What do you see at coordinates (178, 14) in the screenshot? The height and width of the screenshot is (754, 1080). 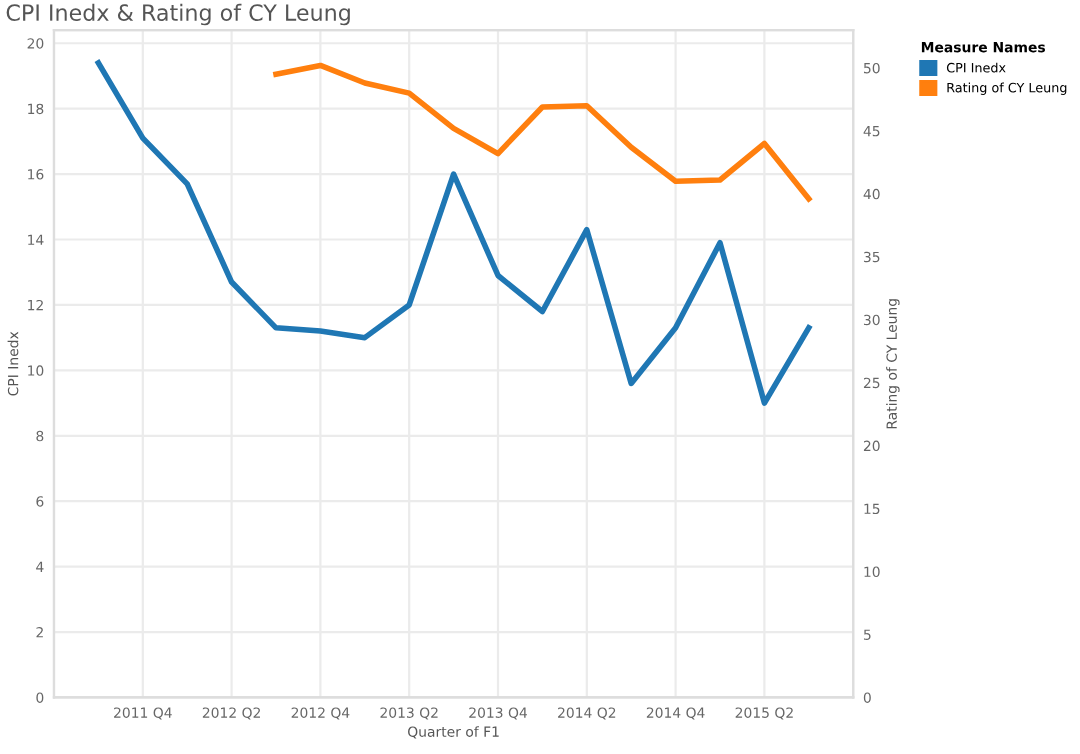 I see `chart-title: CPI Inedx & Rating of CY Leung` at bounding box center [178, 14].